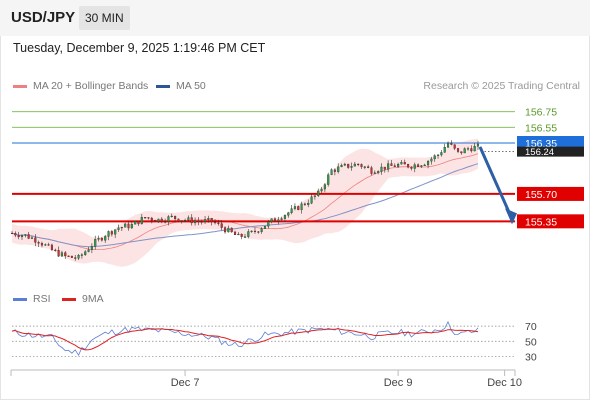 The image size is (590, 400). I want to click on rsi-label: RSI, so click(42, 299).